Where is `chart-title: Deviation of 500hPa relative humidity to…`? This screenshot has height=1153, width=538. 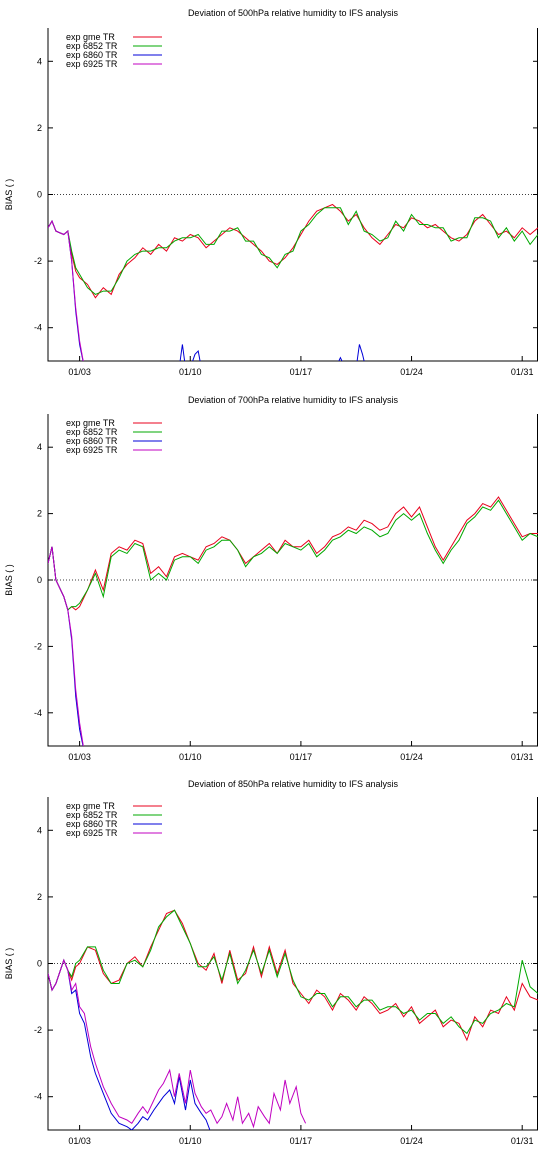
chart-title: Deviation of 500hPa relative humidity to… is located at coordinates (293, 13).